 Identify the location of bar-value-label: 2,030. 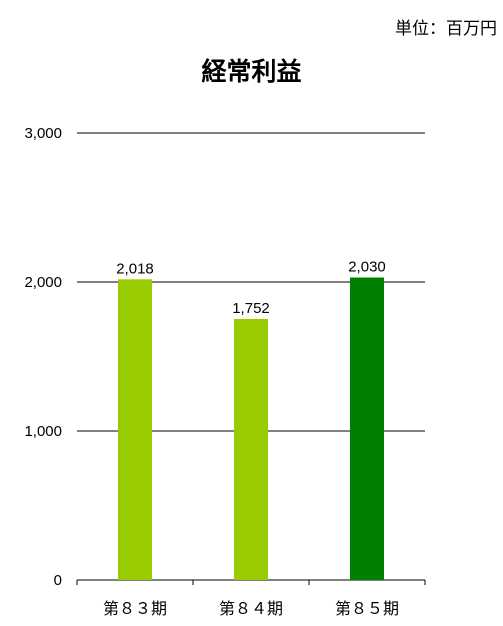
(367, 267).